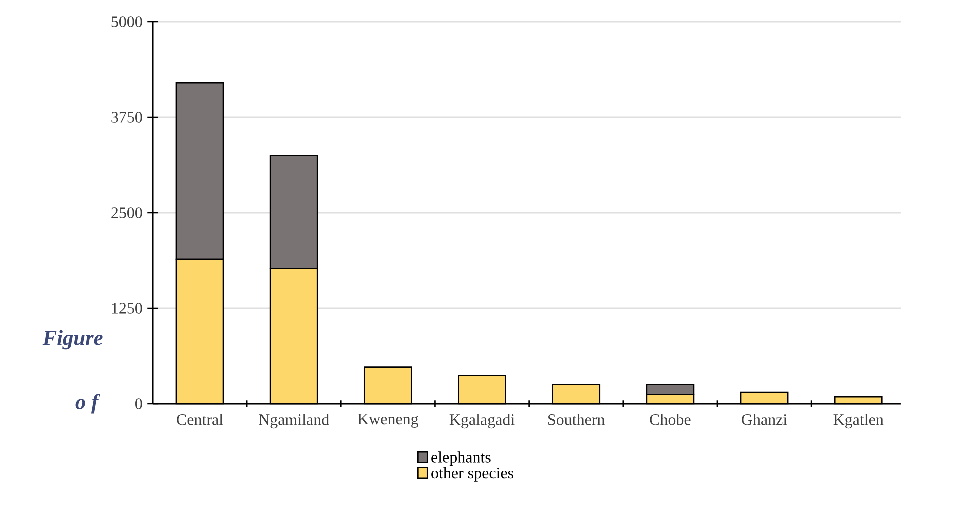 The image size is (954, 506). I want to click on y-tick-label: 1250, so click(127, 308).